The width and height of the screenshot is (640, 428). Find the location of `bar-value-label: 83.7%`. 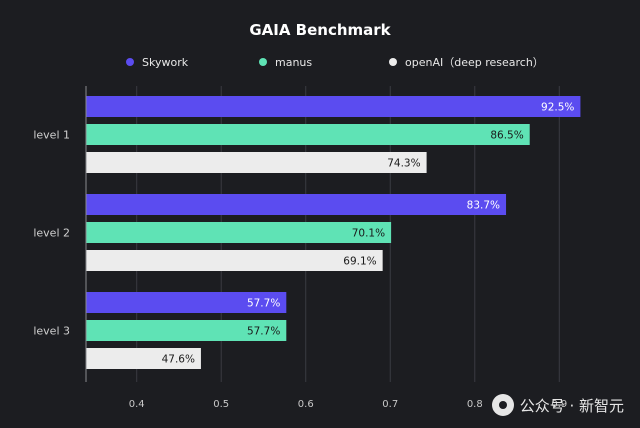

bar-value-label: 83.7% is located at coordinates (483, 206).